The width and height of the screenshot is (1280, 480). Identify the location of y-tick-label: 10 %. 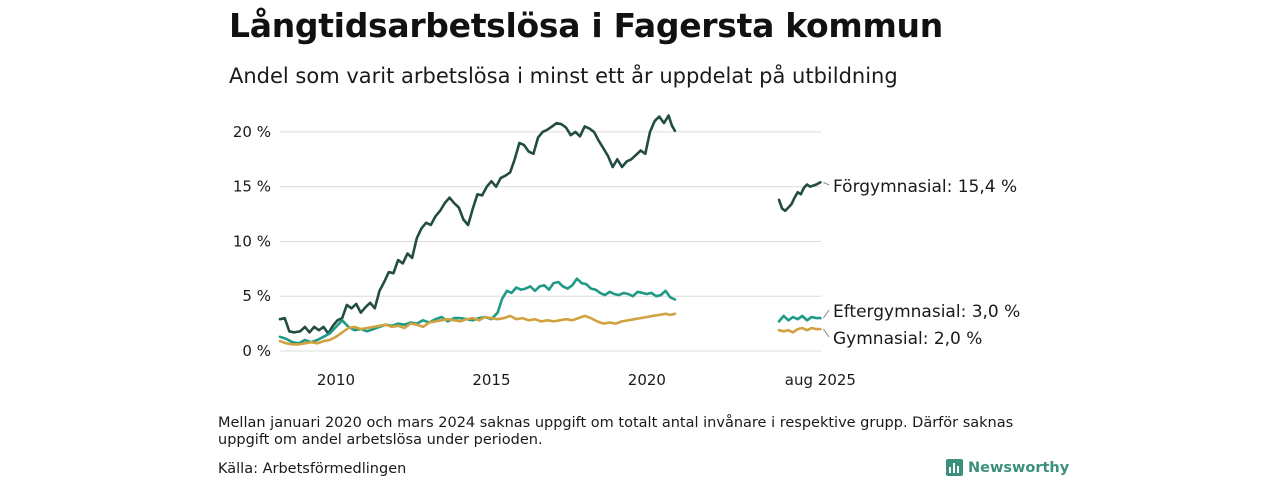
(252, 241).